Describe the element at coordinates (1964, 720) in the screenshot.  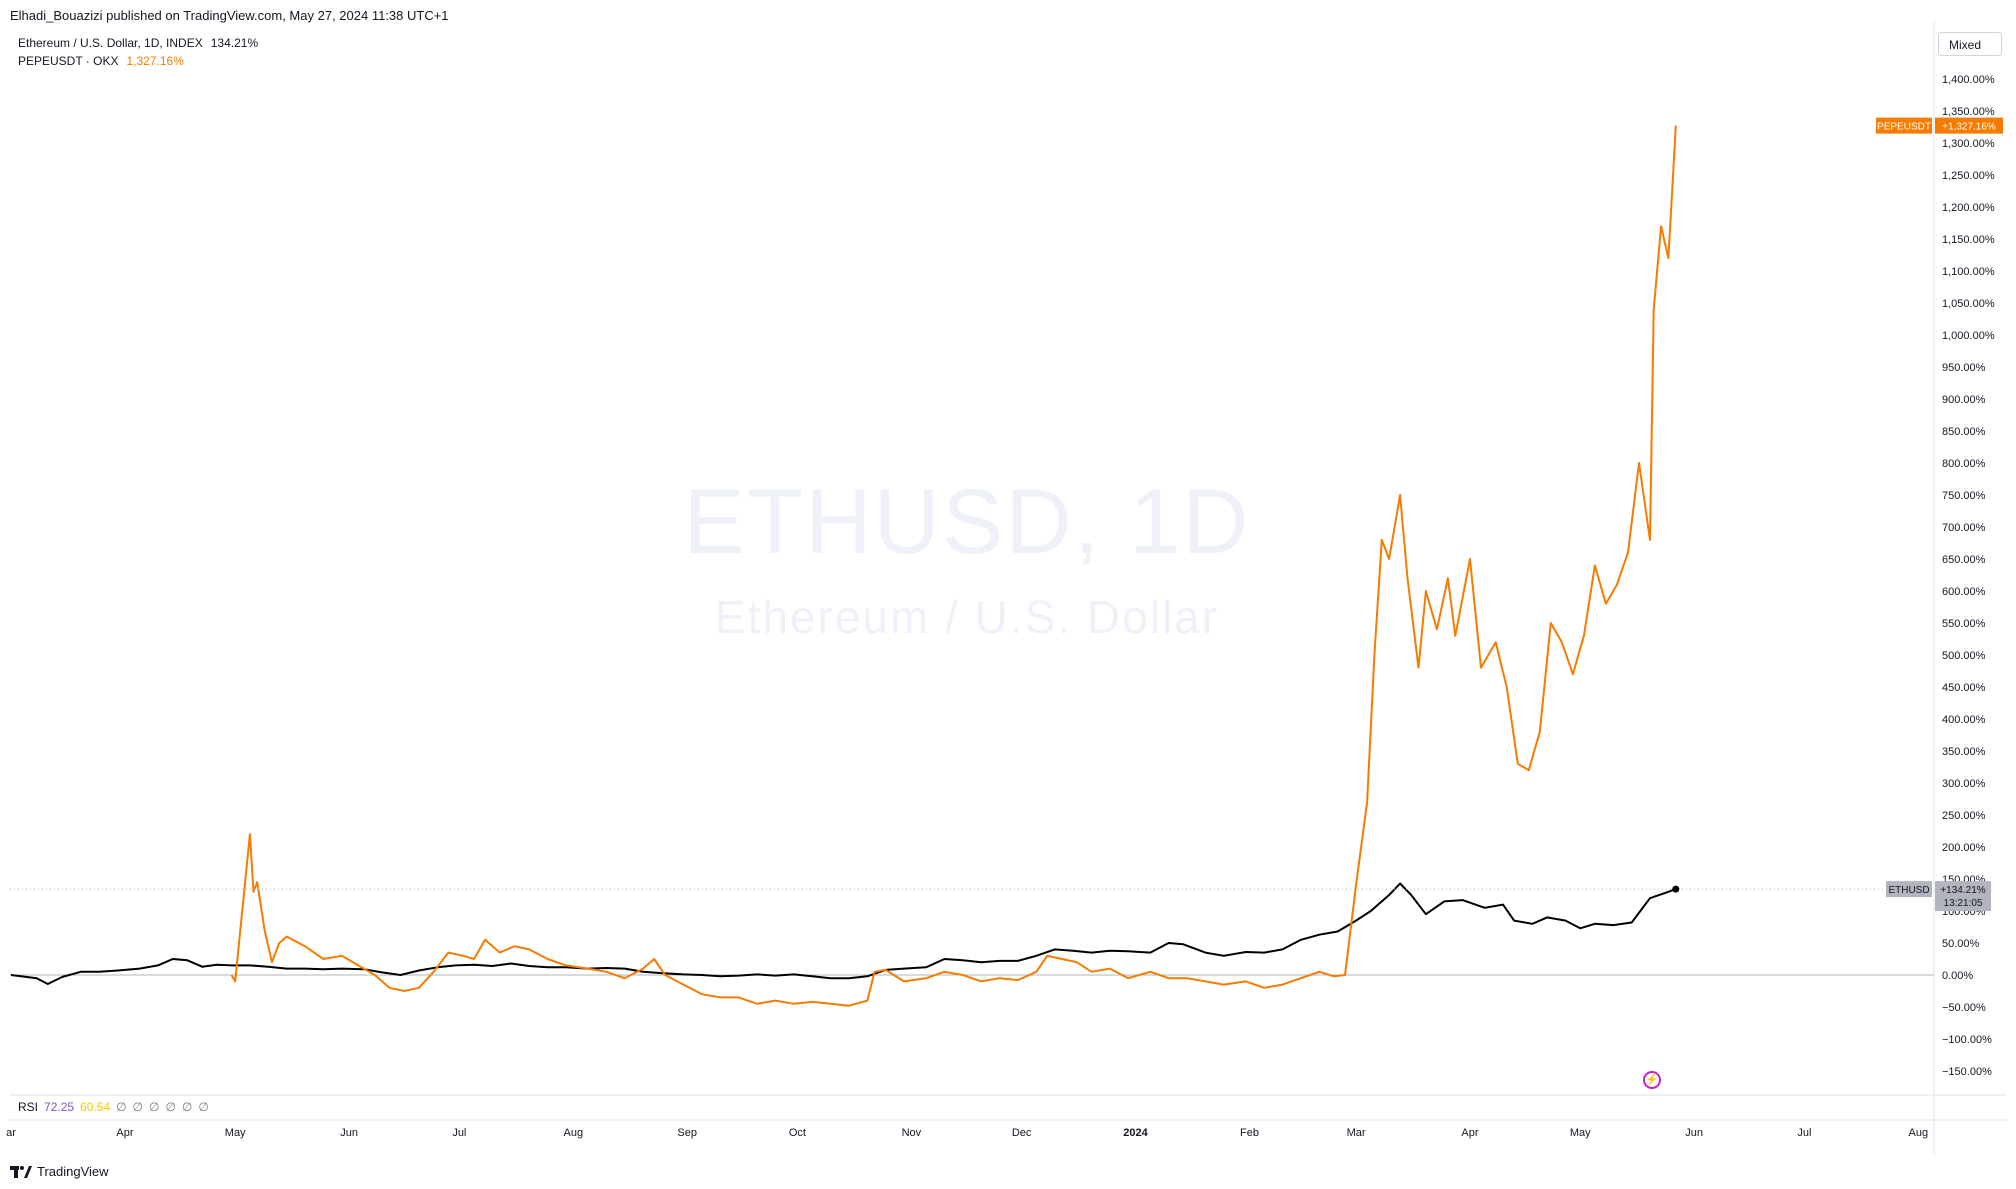
I see `y-tick-label: 400.00%` at that location.